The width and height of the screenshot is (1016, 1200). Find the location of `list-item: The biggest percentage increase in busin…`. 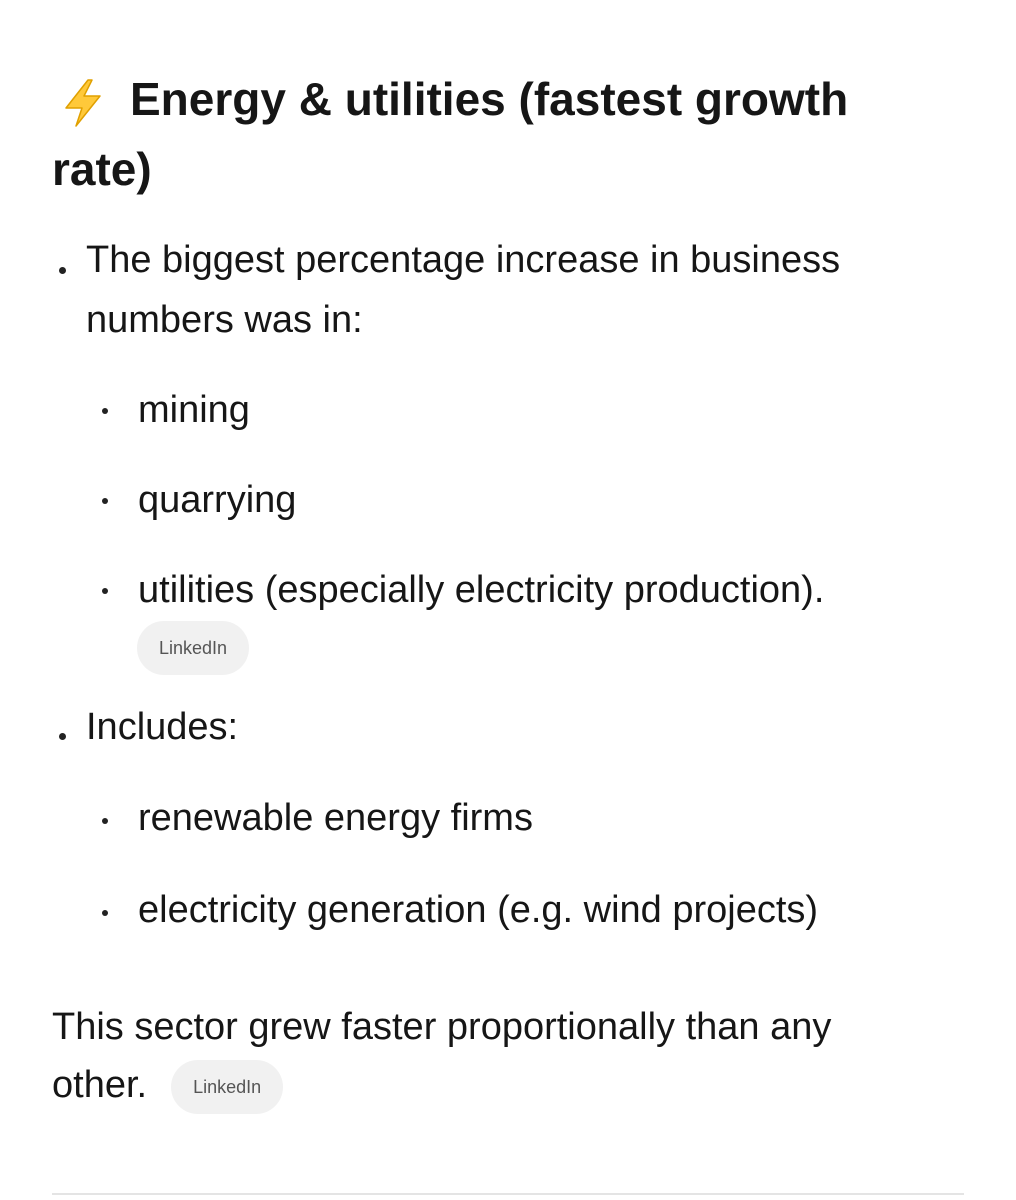

list-item: The biggest percentage increase in busin… is located at coordinates (463, 290).